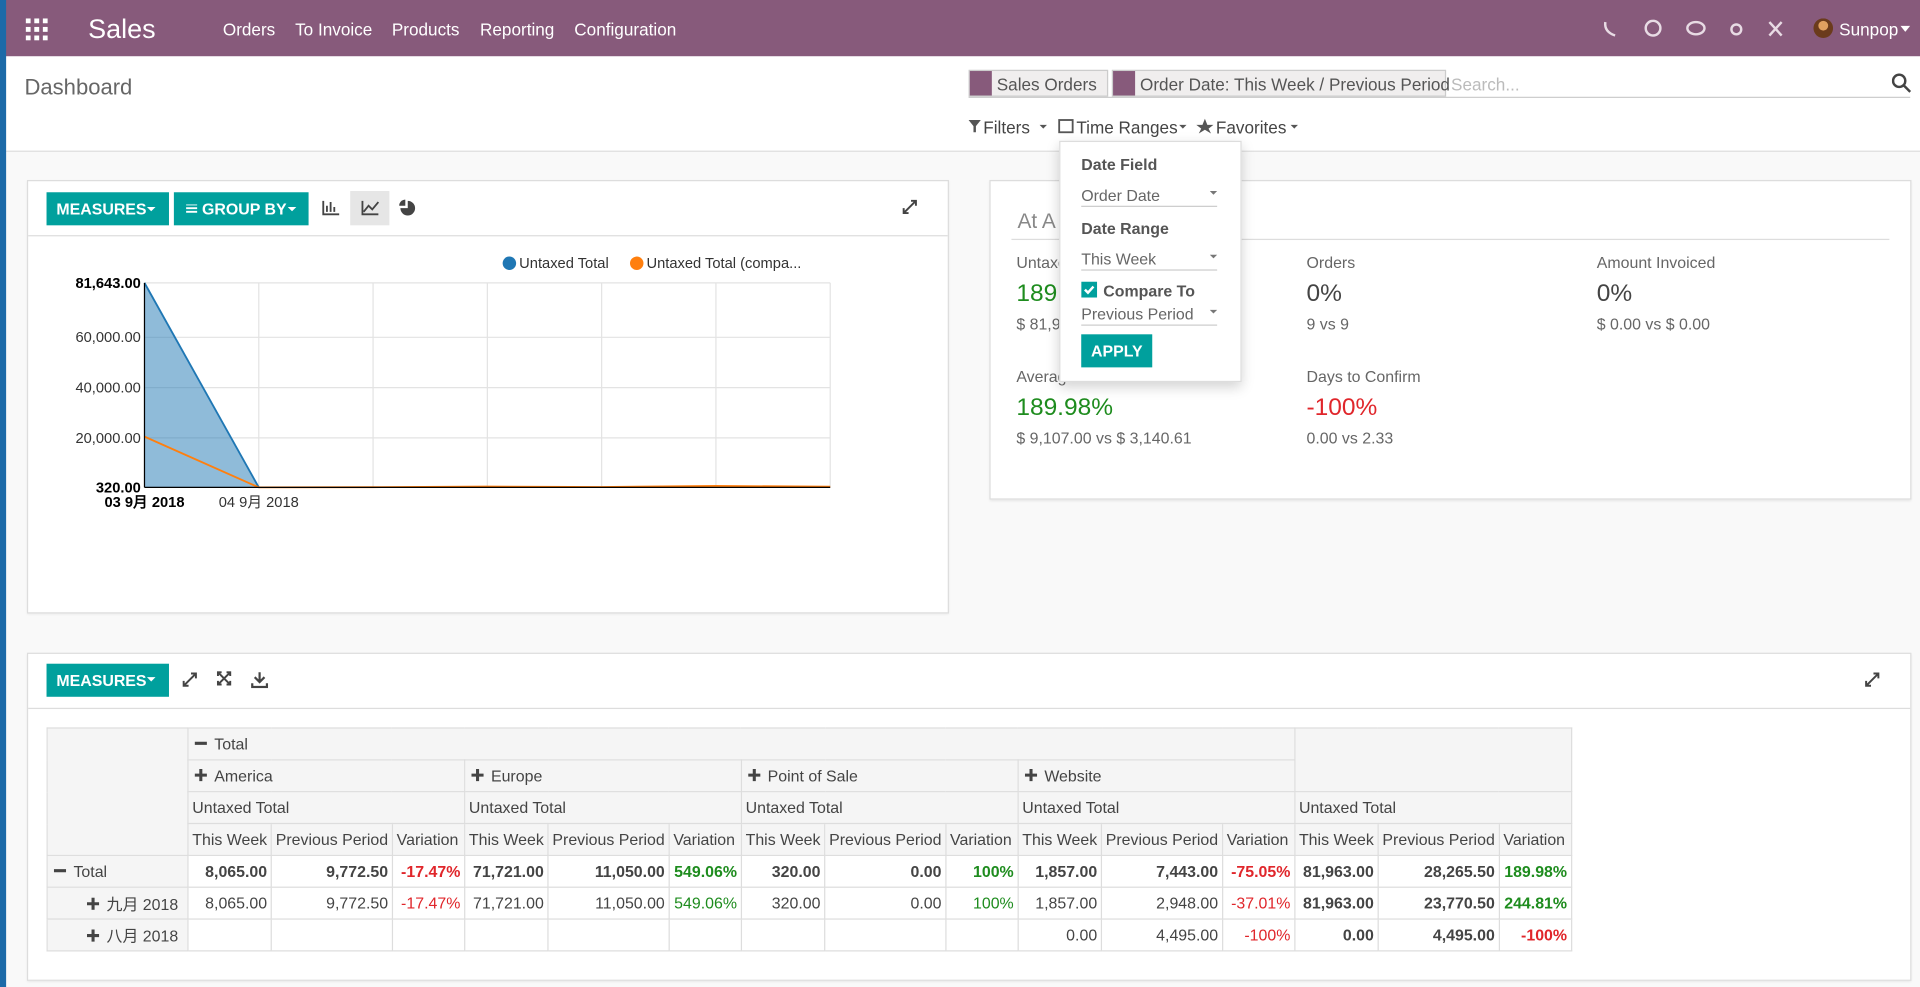  Describe the element at coordinates (122, 29) in the screenshot. I see `app-name: Sales` at that location.